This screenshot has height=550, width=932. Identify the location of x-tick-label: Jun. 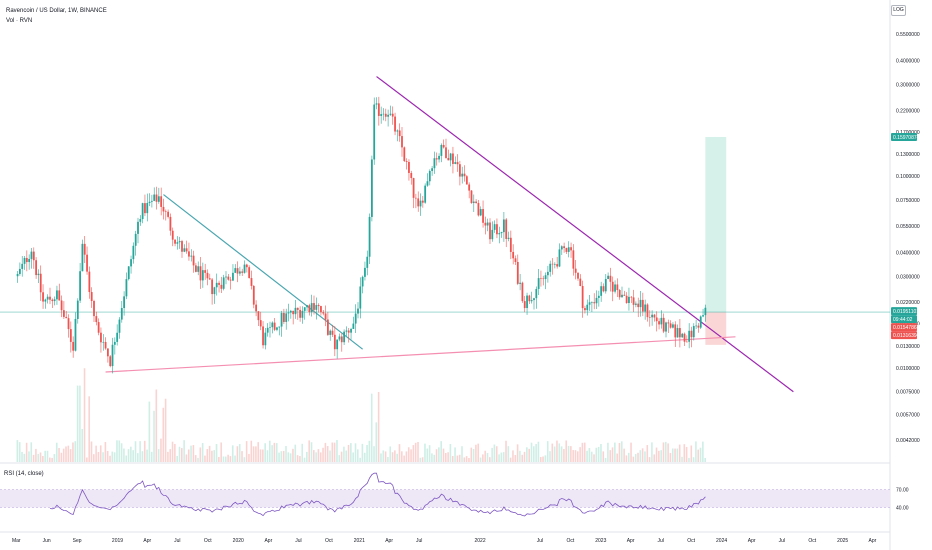
(47, 541).